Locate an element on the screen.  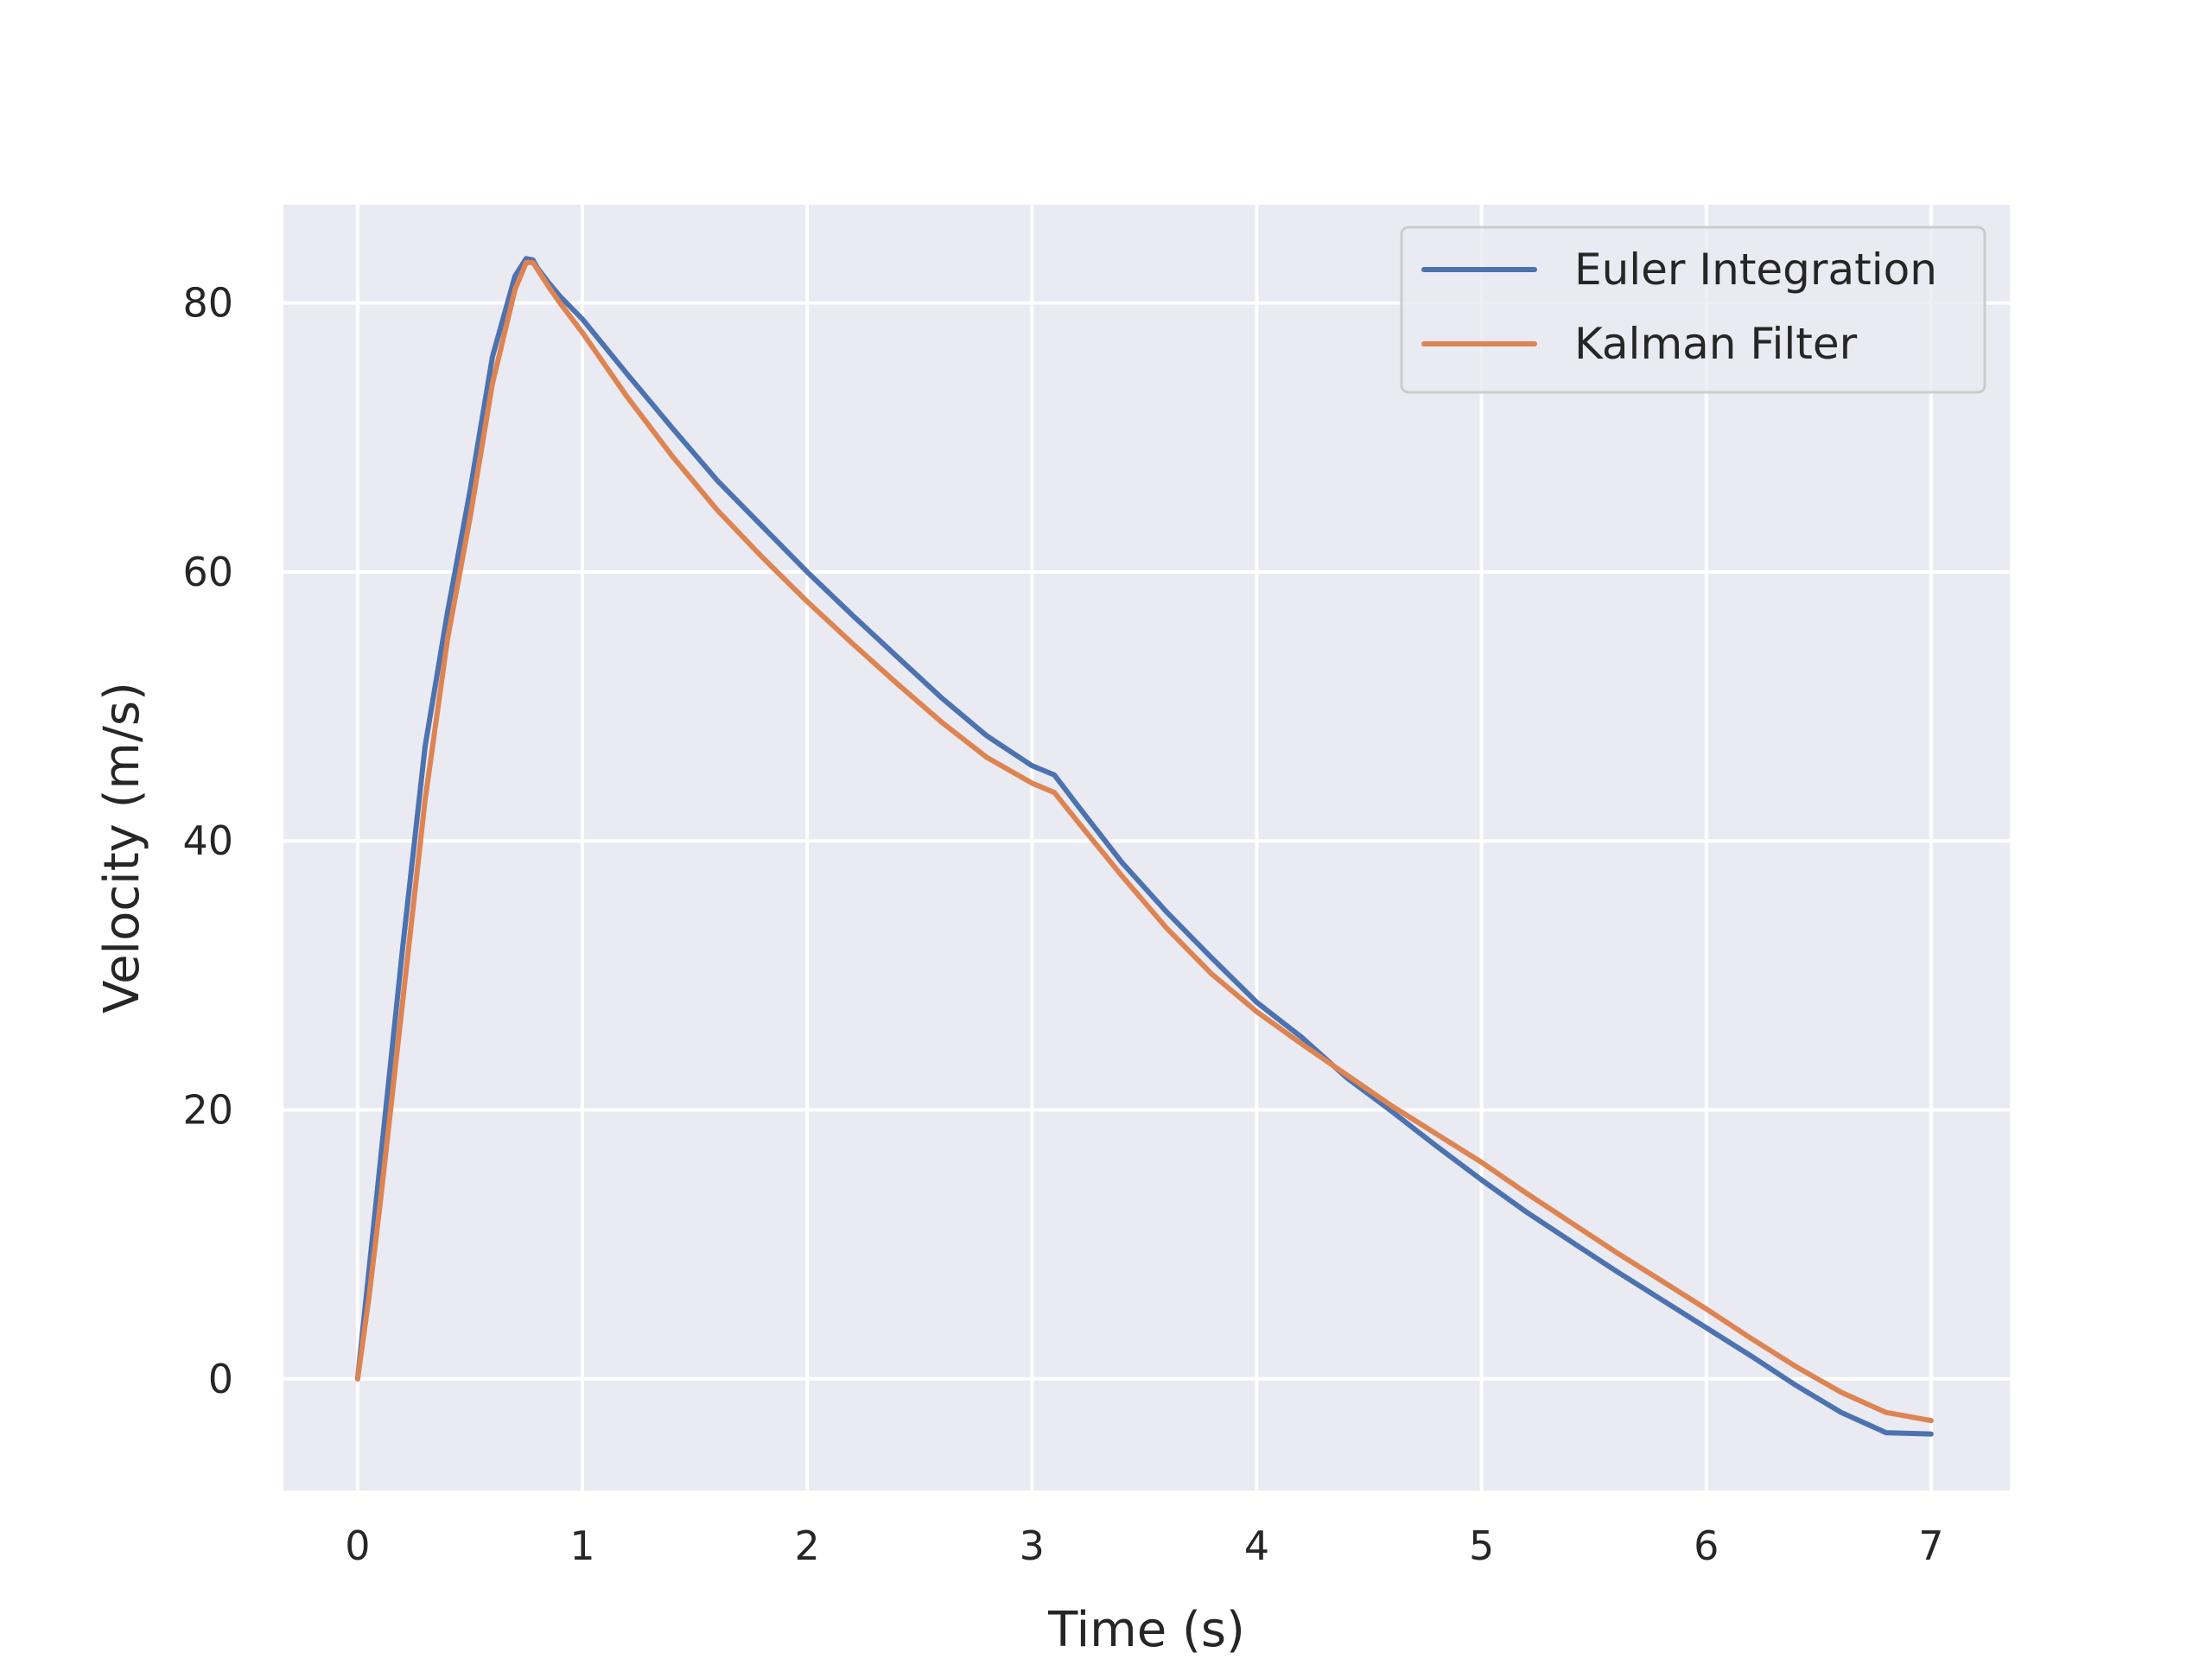
x-tick-label: 0 is located at coordinates (357, 1545).